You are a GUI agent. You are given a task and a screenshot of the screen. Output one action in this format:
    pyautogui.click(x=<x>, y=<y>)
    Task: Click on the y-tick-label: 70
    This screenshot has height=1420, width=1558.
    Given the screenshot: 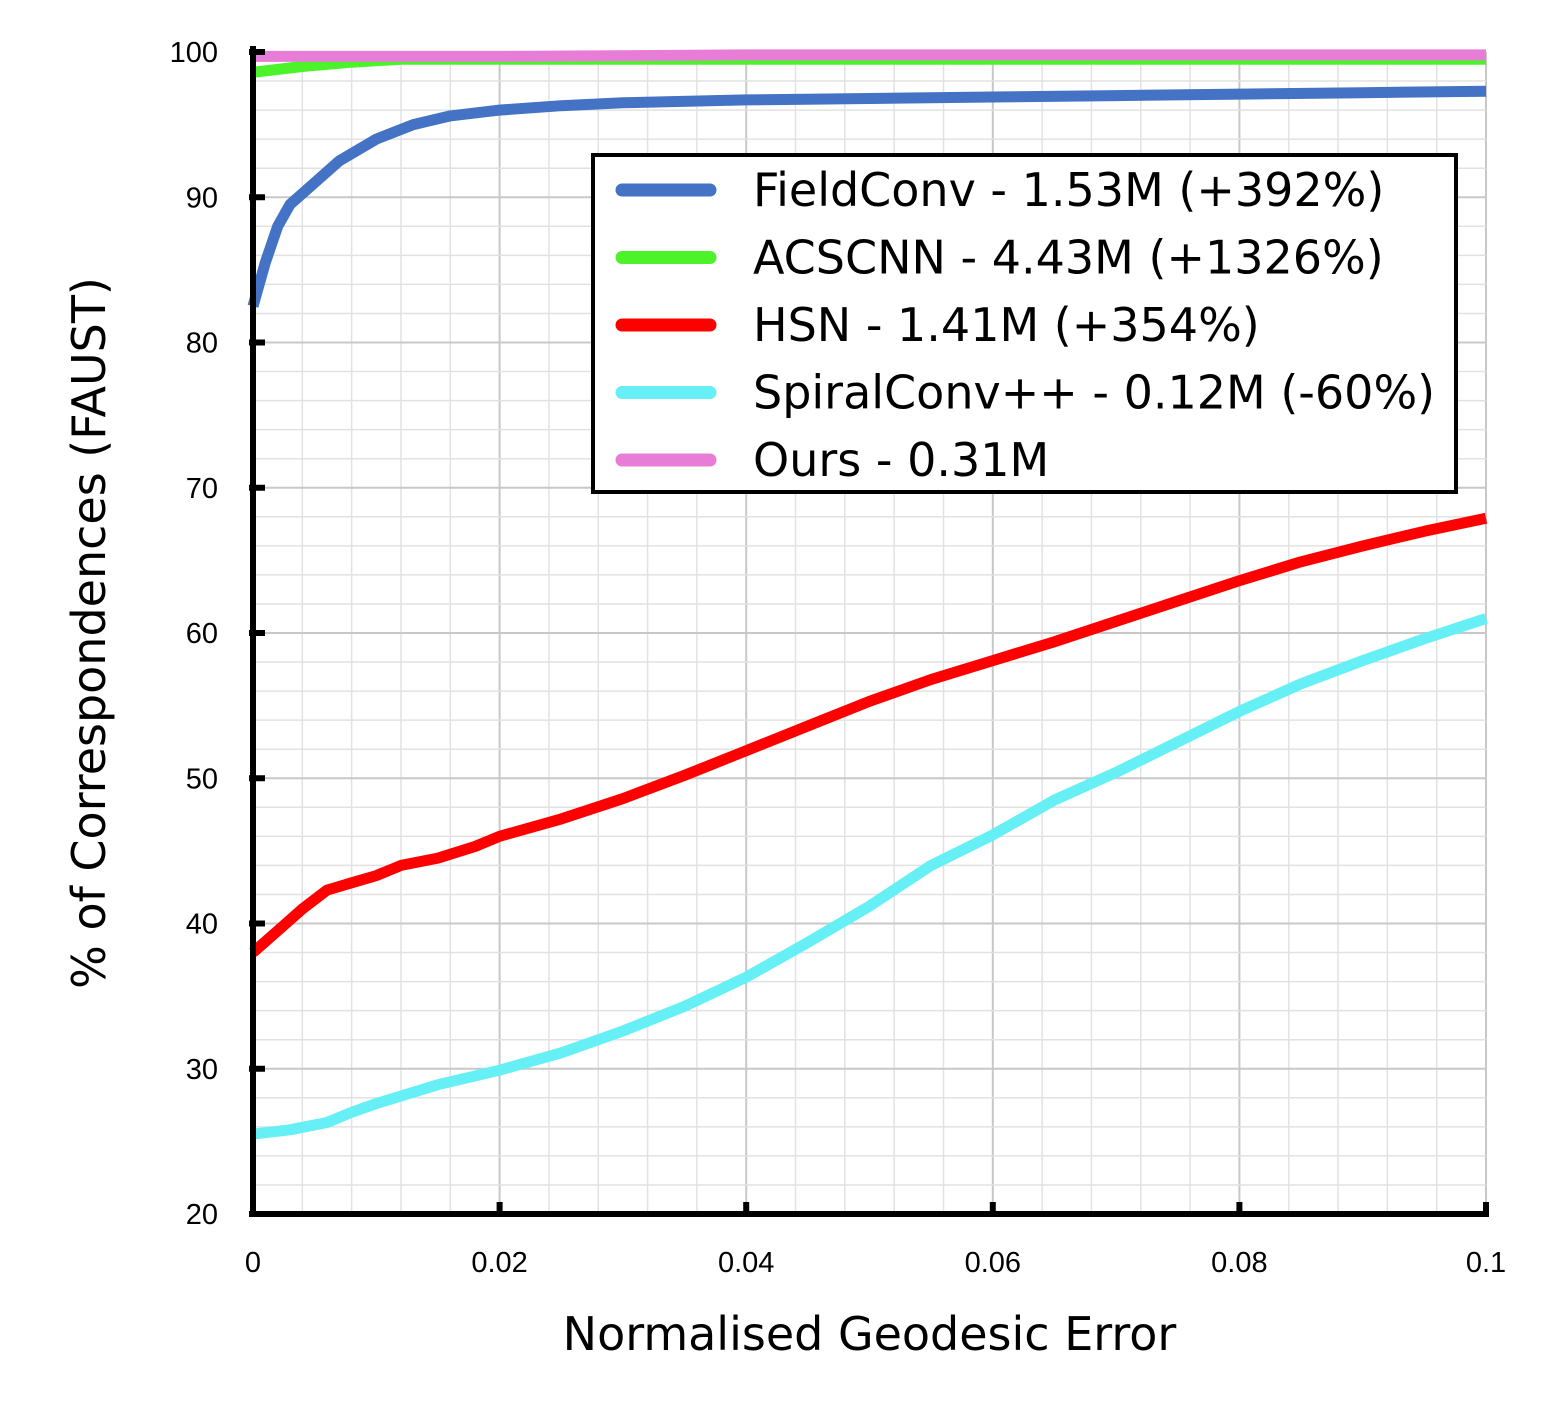 What is the action you would take?
    pyautogui.click(x=202, y=489)
    